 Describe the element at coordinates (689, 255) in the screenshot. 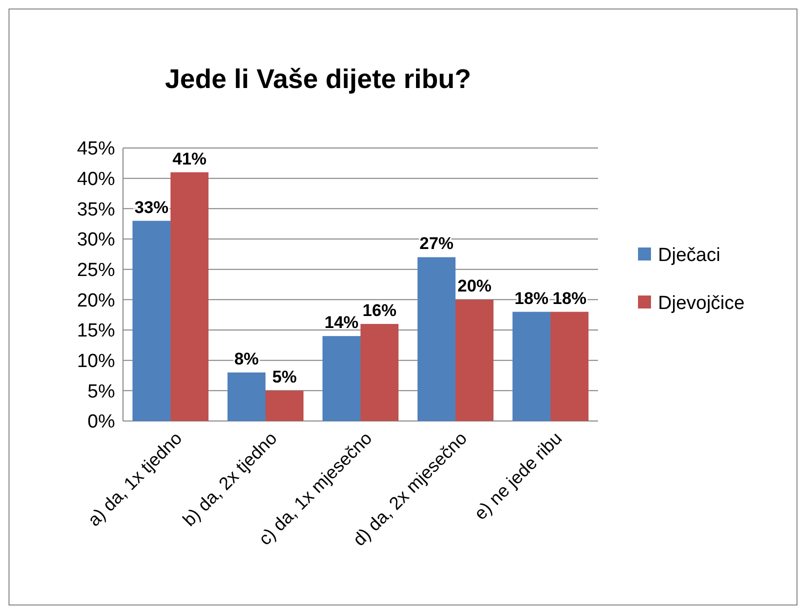

I see `legend-label: Dječaci` at that location.